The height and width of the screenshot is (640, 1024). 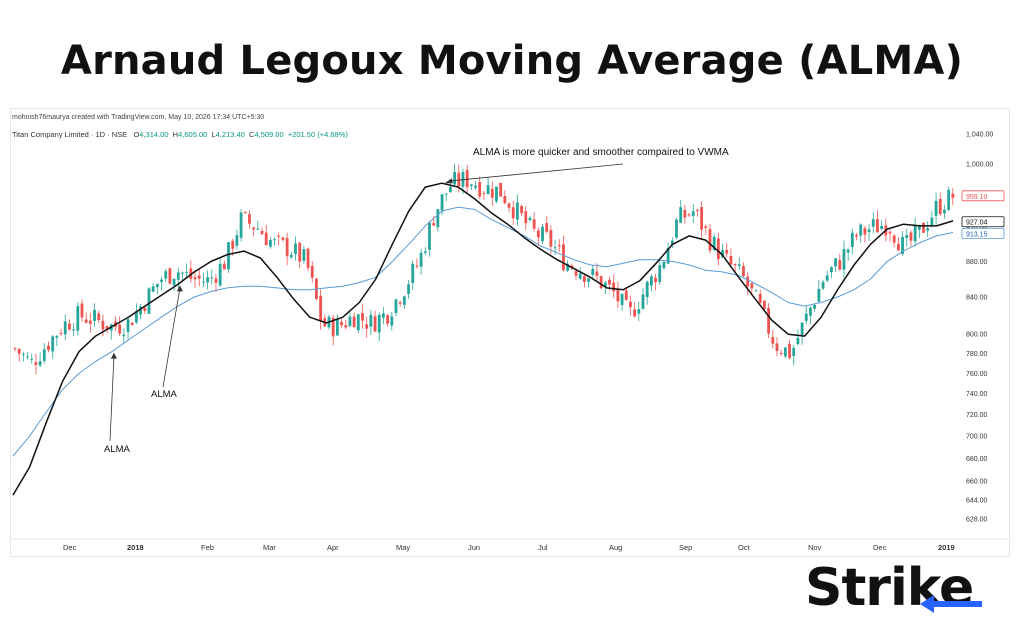 I want to click on x-tick-label: May, so click(x=403, y=547).